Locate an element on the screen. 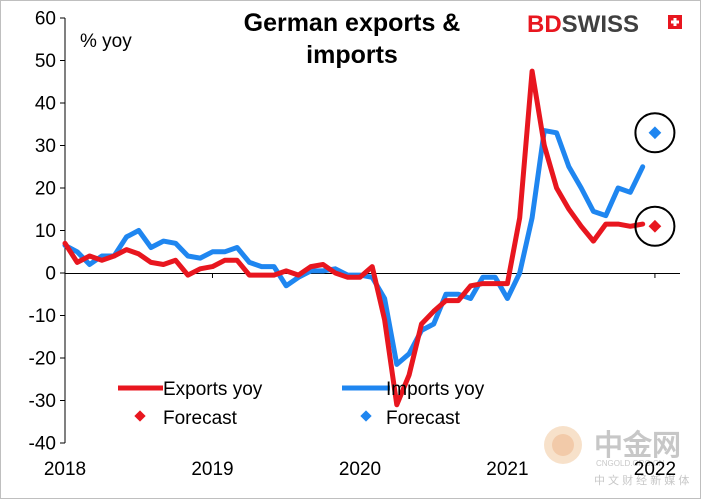 This screenshot has width=701, height=499. y-tick-label: -10 is located at coordinates (42, 316).